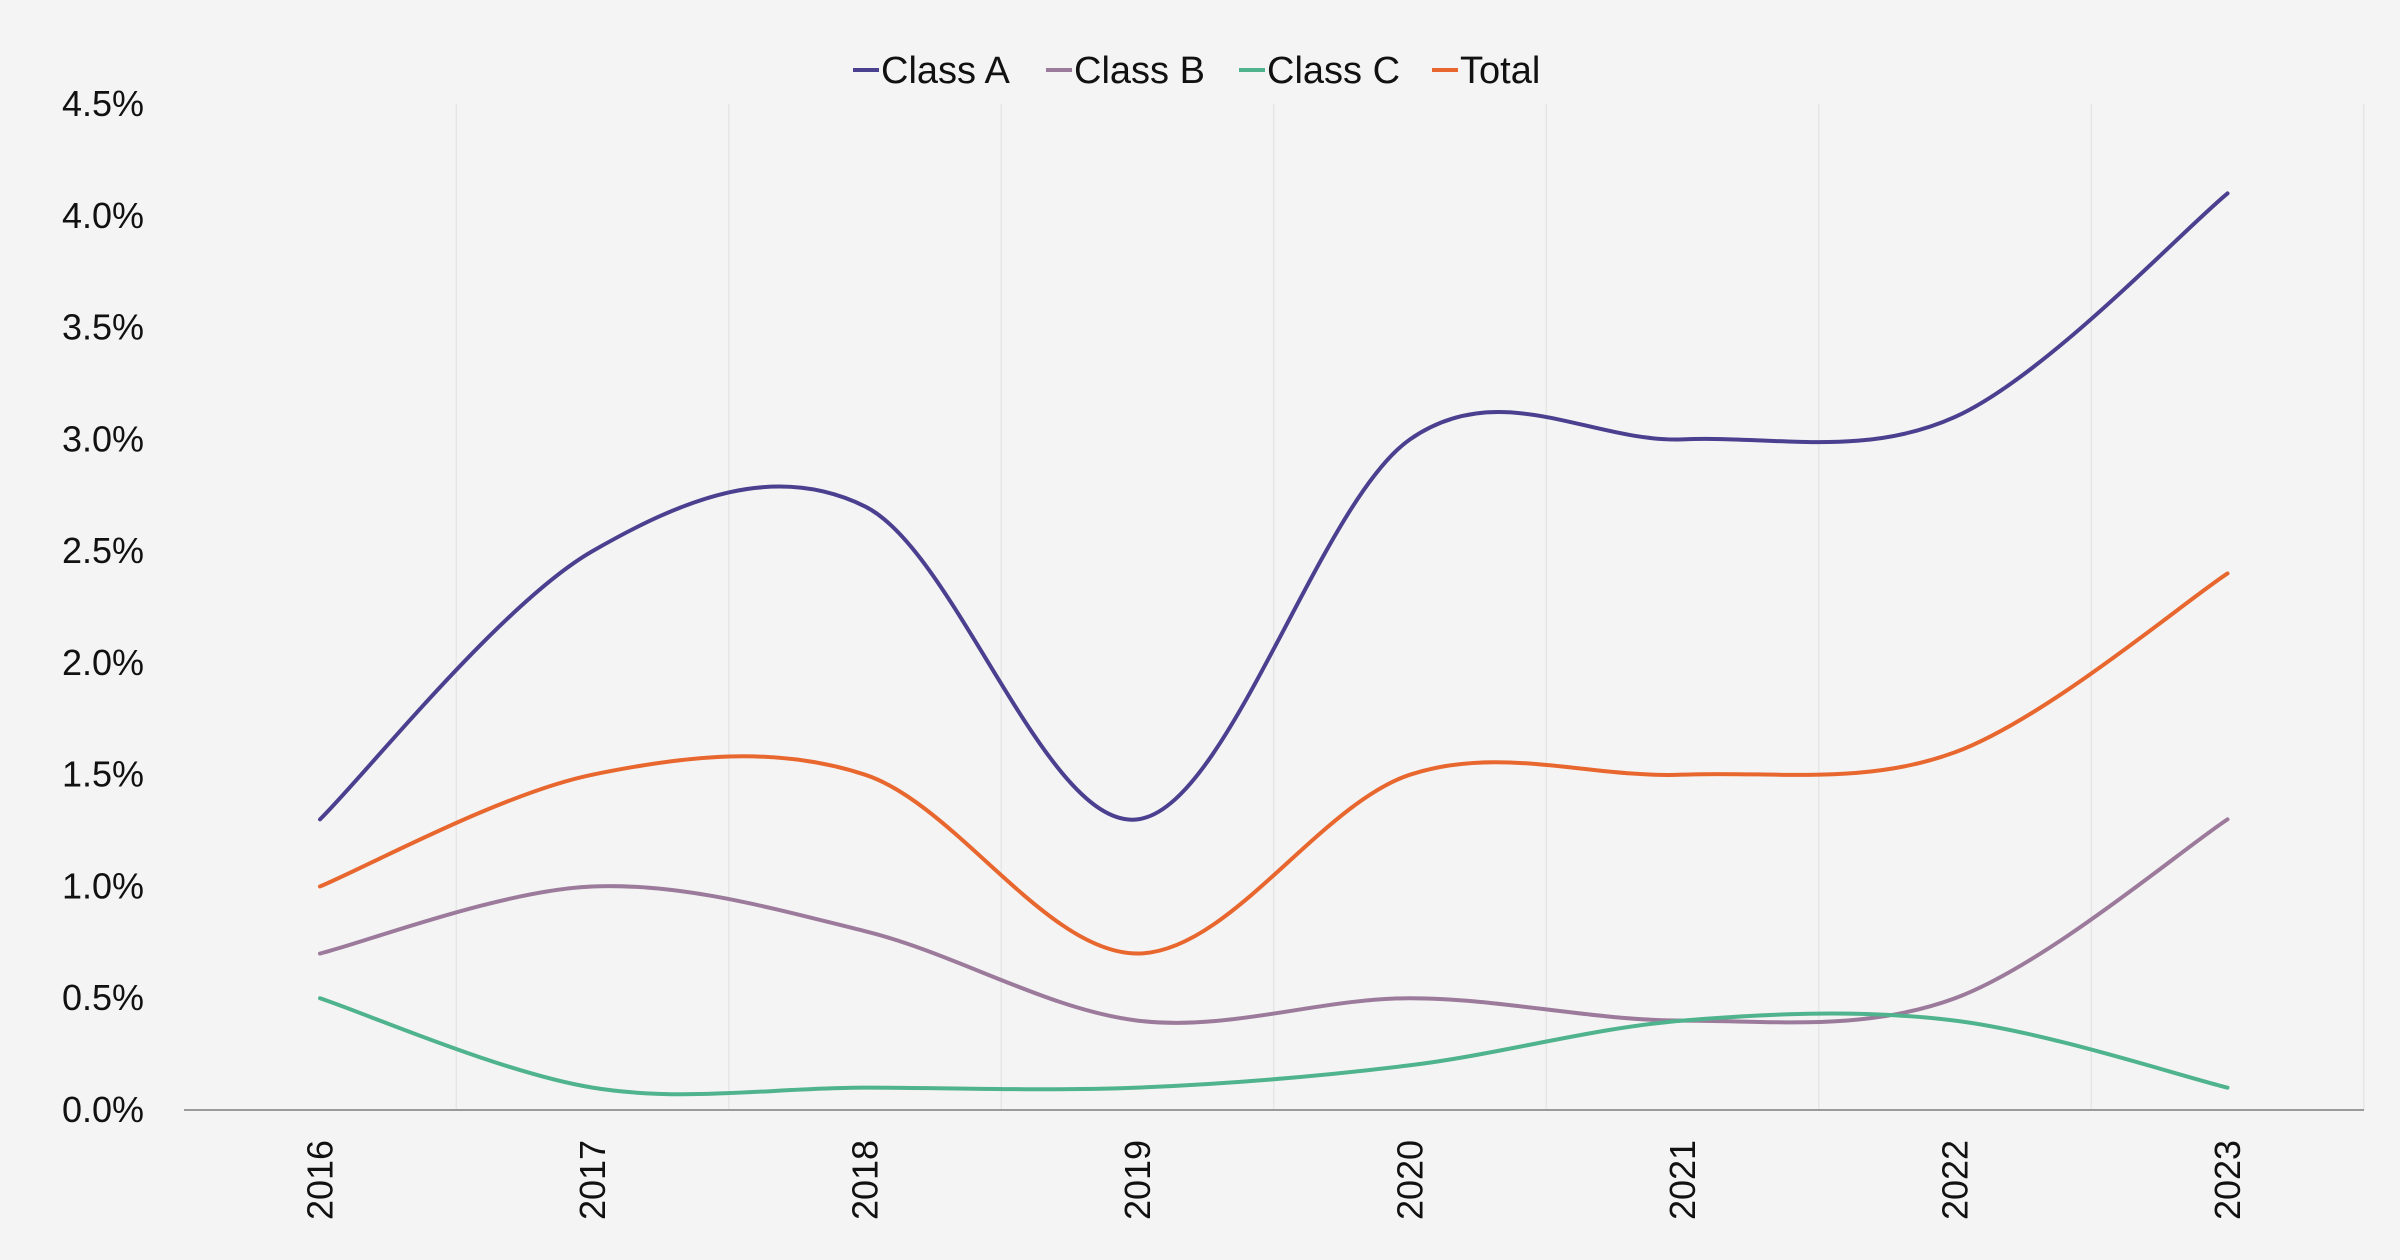 This screenshot has height=1260, width=2400. Describe the element at coordinates (1137, 1180) in the screenshot. I see `x-tick-label: 2019` at that location.